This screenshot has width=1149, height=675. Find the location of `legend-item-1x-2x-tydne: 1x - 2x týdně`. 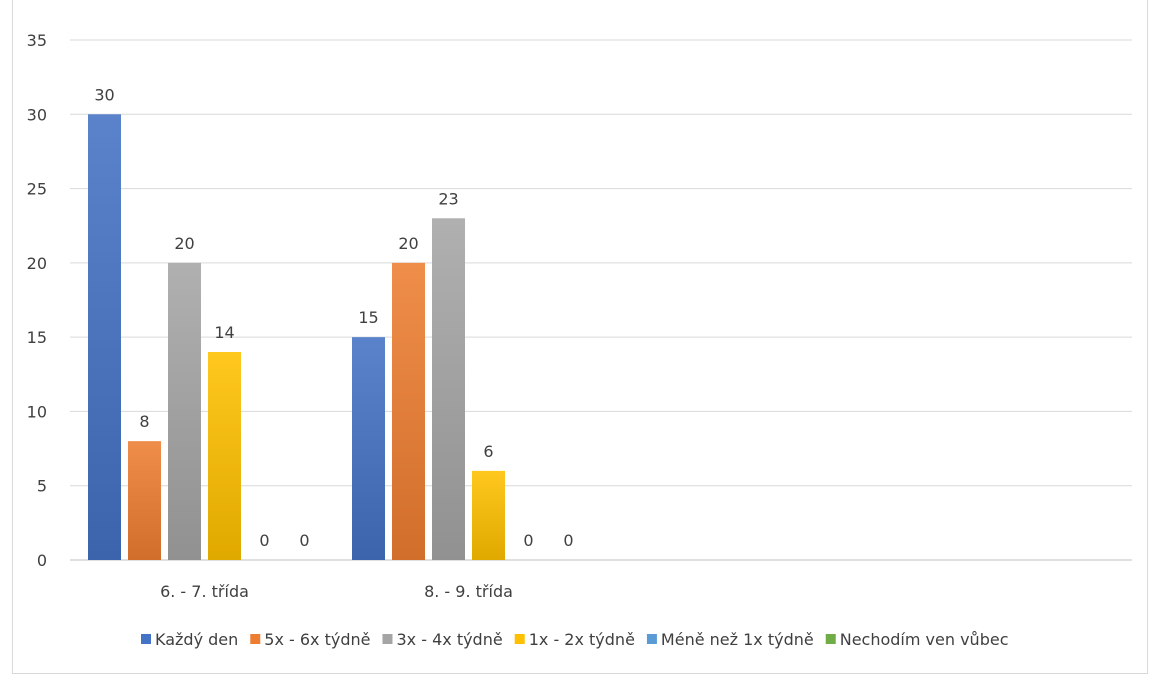

legend-item-1x-2x-tydne: 1x - 2x týdně is located at coordinates (574, 639).